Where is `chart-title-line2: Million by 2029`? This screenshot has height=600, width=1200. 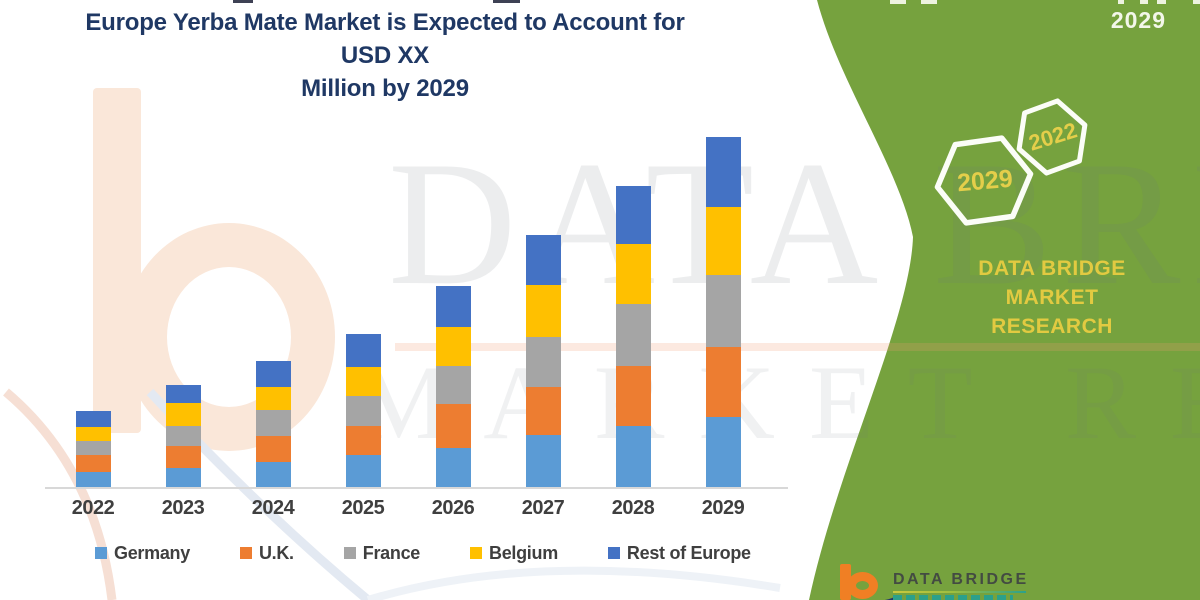 chart-title-line2: Million by 2029 is located at coordinates (385, 88).